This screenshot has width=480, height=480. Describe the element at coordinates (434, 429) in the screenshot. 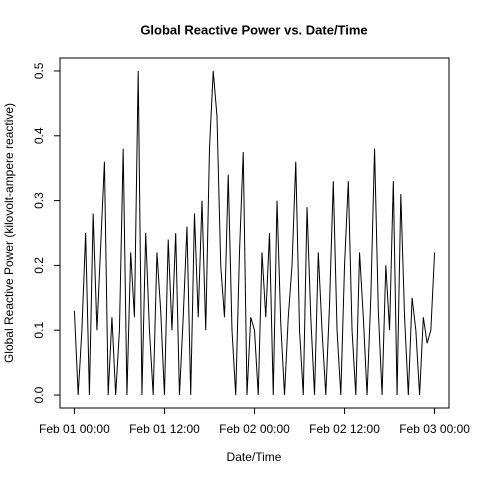

I see `x-tick-label: Feb 03 00:00` at that location.